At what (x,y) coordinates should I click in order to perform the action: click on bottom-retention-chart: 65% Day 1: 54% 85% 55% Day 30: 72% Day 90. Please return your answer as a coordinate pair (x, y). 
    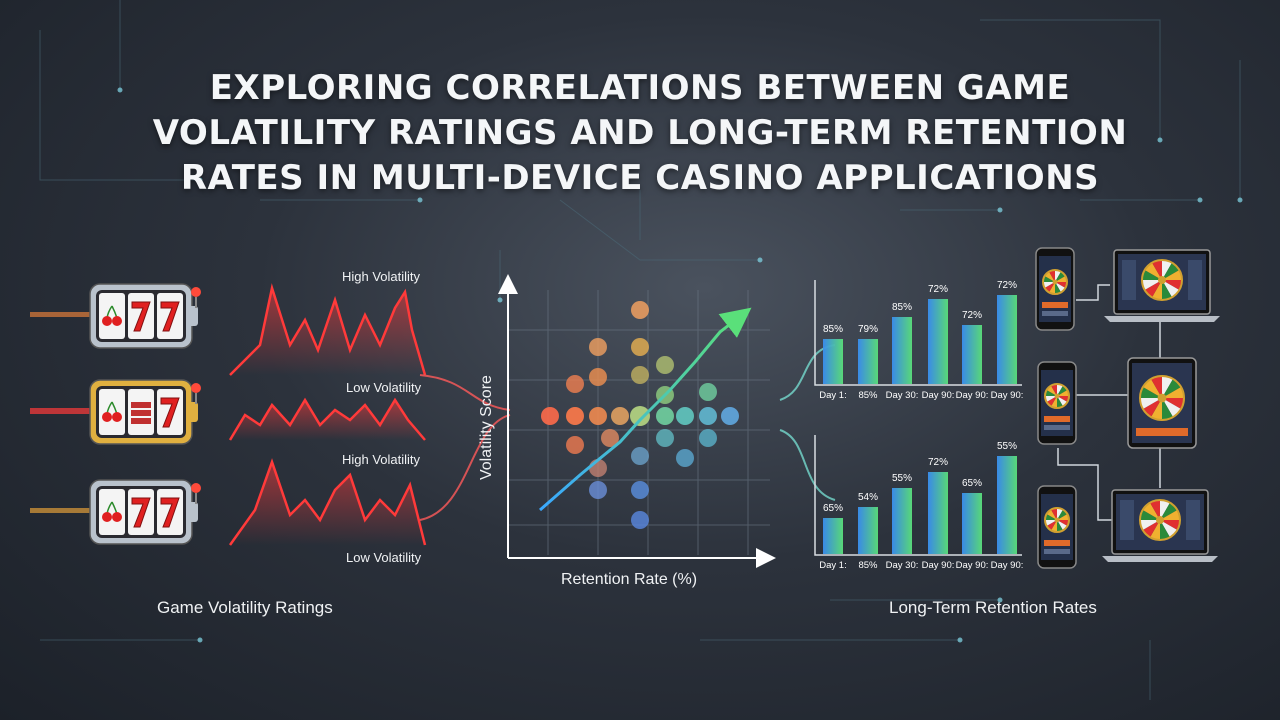
    Looking at the image, I should click on (919, 503).